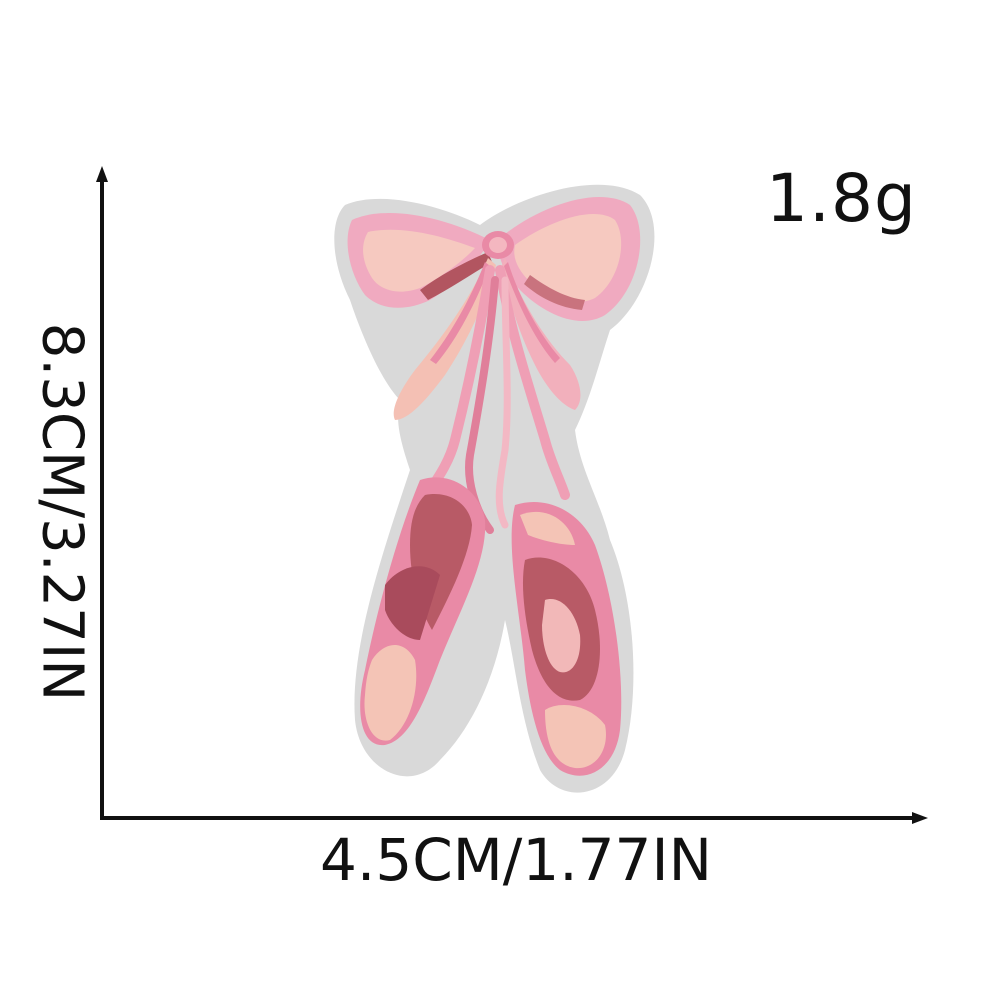  I want to click on height-dimension-label: 8.3CM/3.27IN, so click(62, 512).